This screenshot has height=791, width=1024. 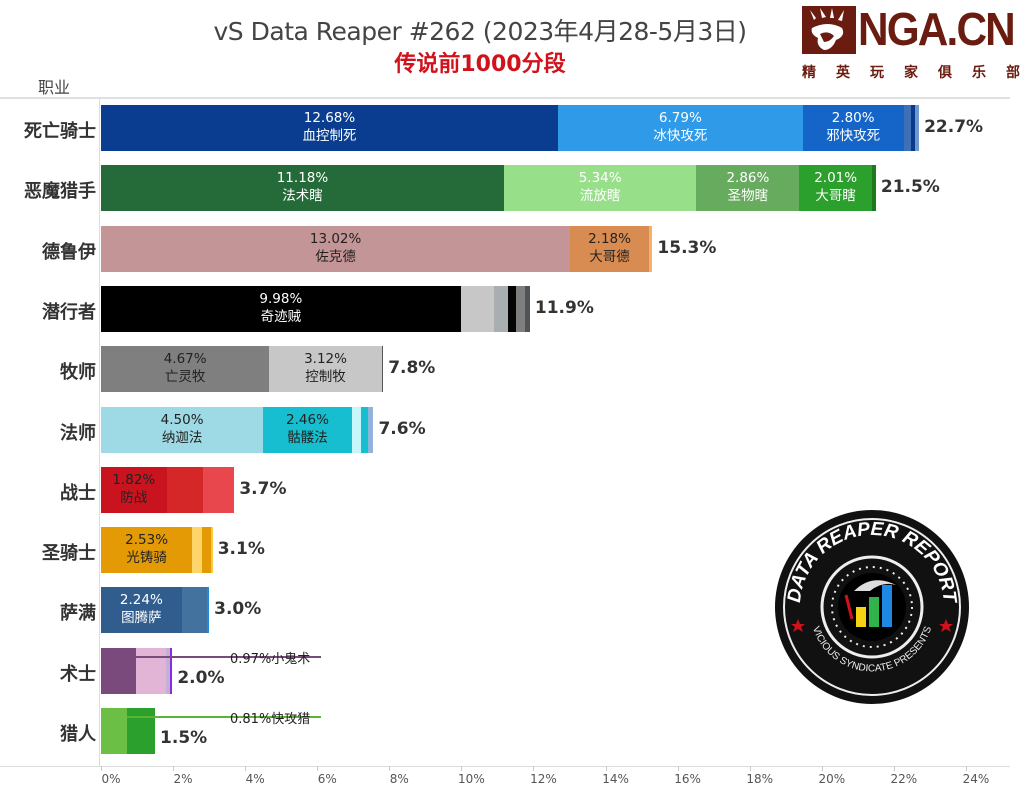 I want to click on logo-char: 乐, so click(x=979, y=73).